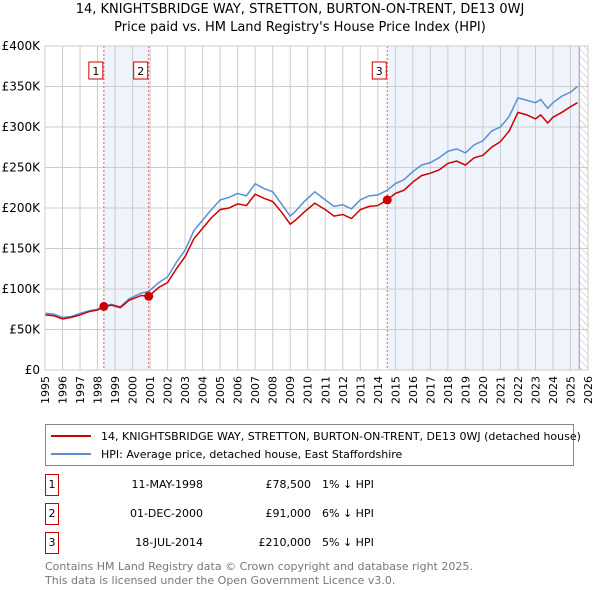 Image resolution: width=600 pixels, height=590 pixels. What do you see at coordinates (378, 390) in the screenshot?
I see `x-tick-label: 2014` at bounding box center [378, 390].